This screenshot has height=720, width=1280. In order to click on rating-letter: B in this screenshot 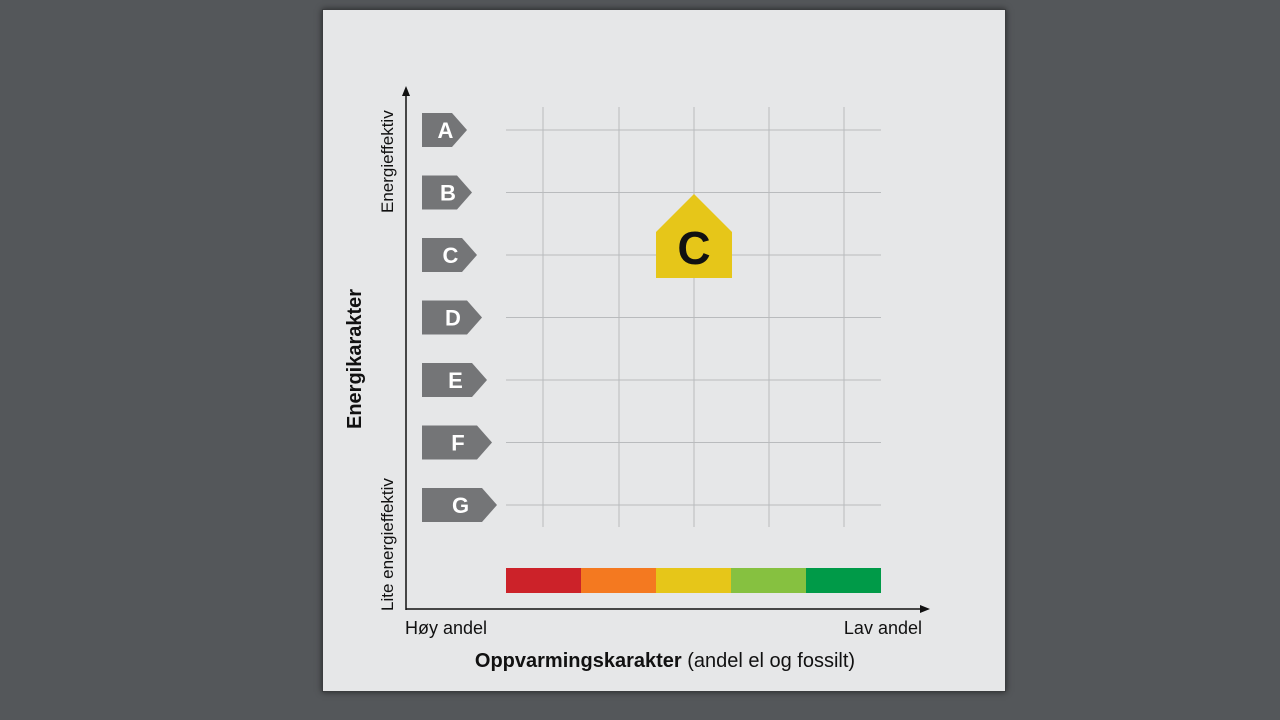, I will do `click(448, 193)`.